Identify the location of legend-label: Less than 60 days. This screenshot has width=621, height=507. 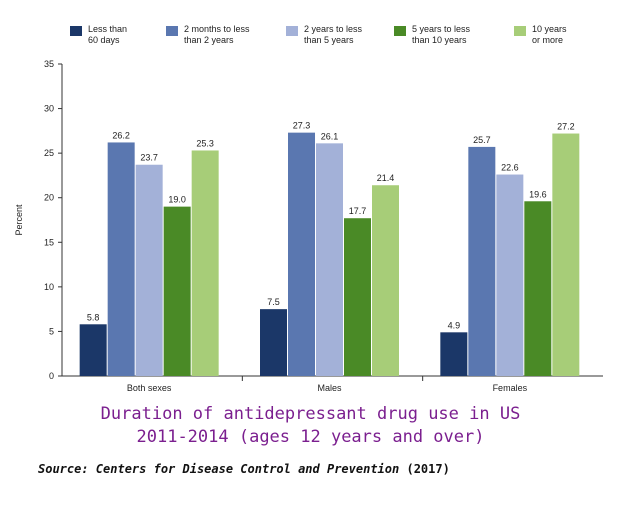
(108, 34).